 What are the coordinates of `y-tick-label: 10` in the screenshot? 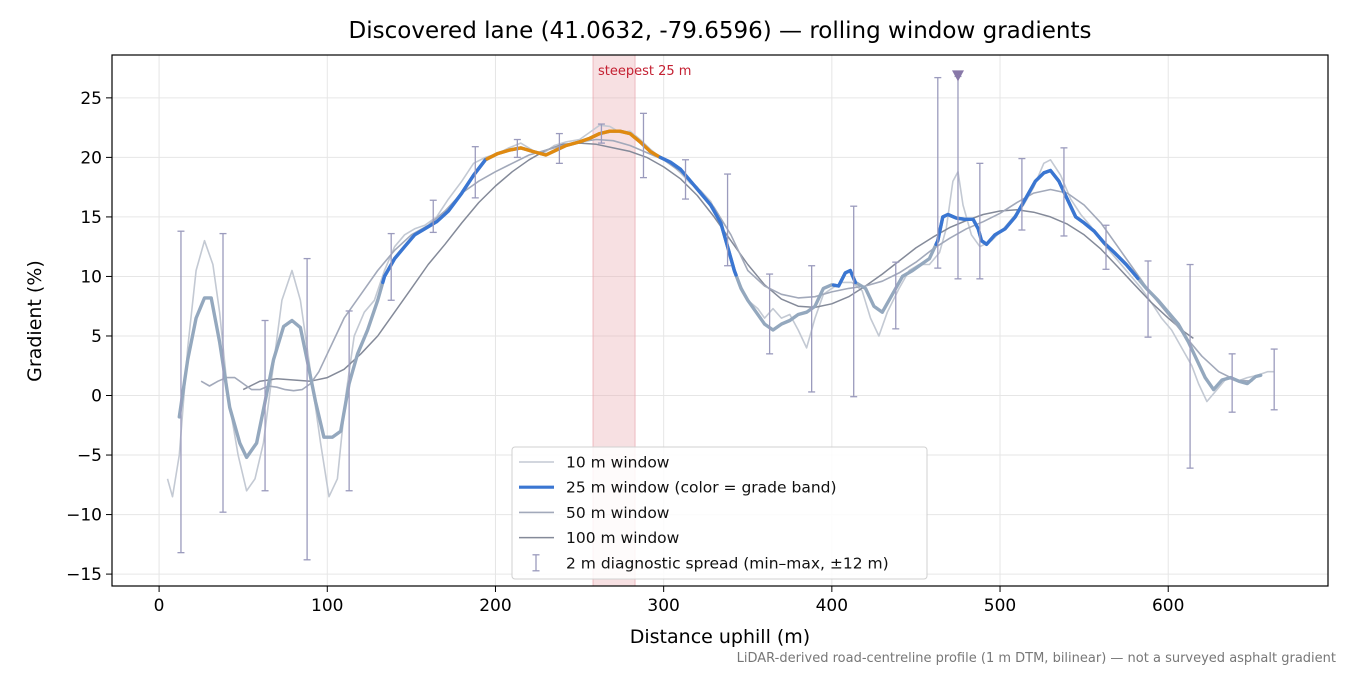 It's located at (91, 277).